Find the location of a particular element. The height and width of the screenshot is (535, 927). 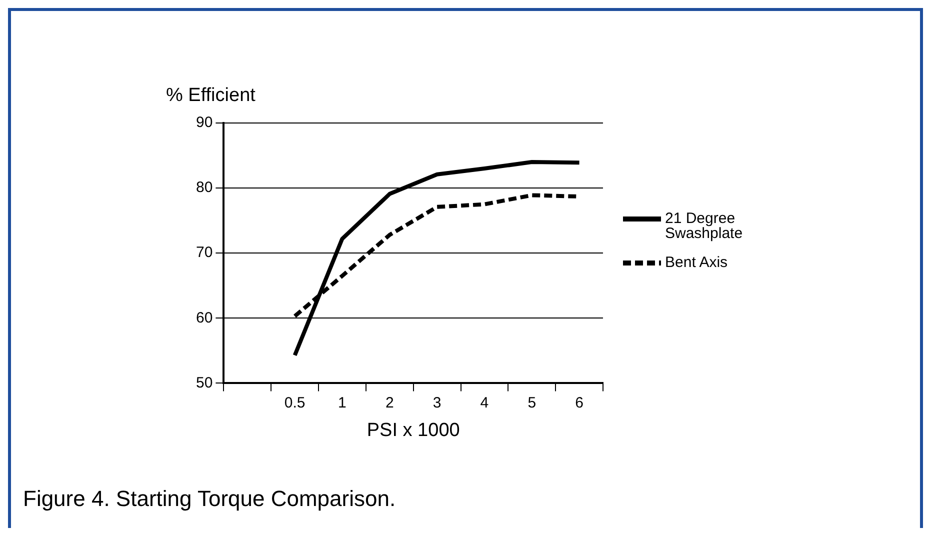

x-tick-label: 4 is located at coordinates (484, 403).